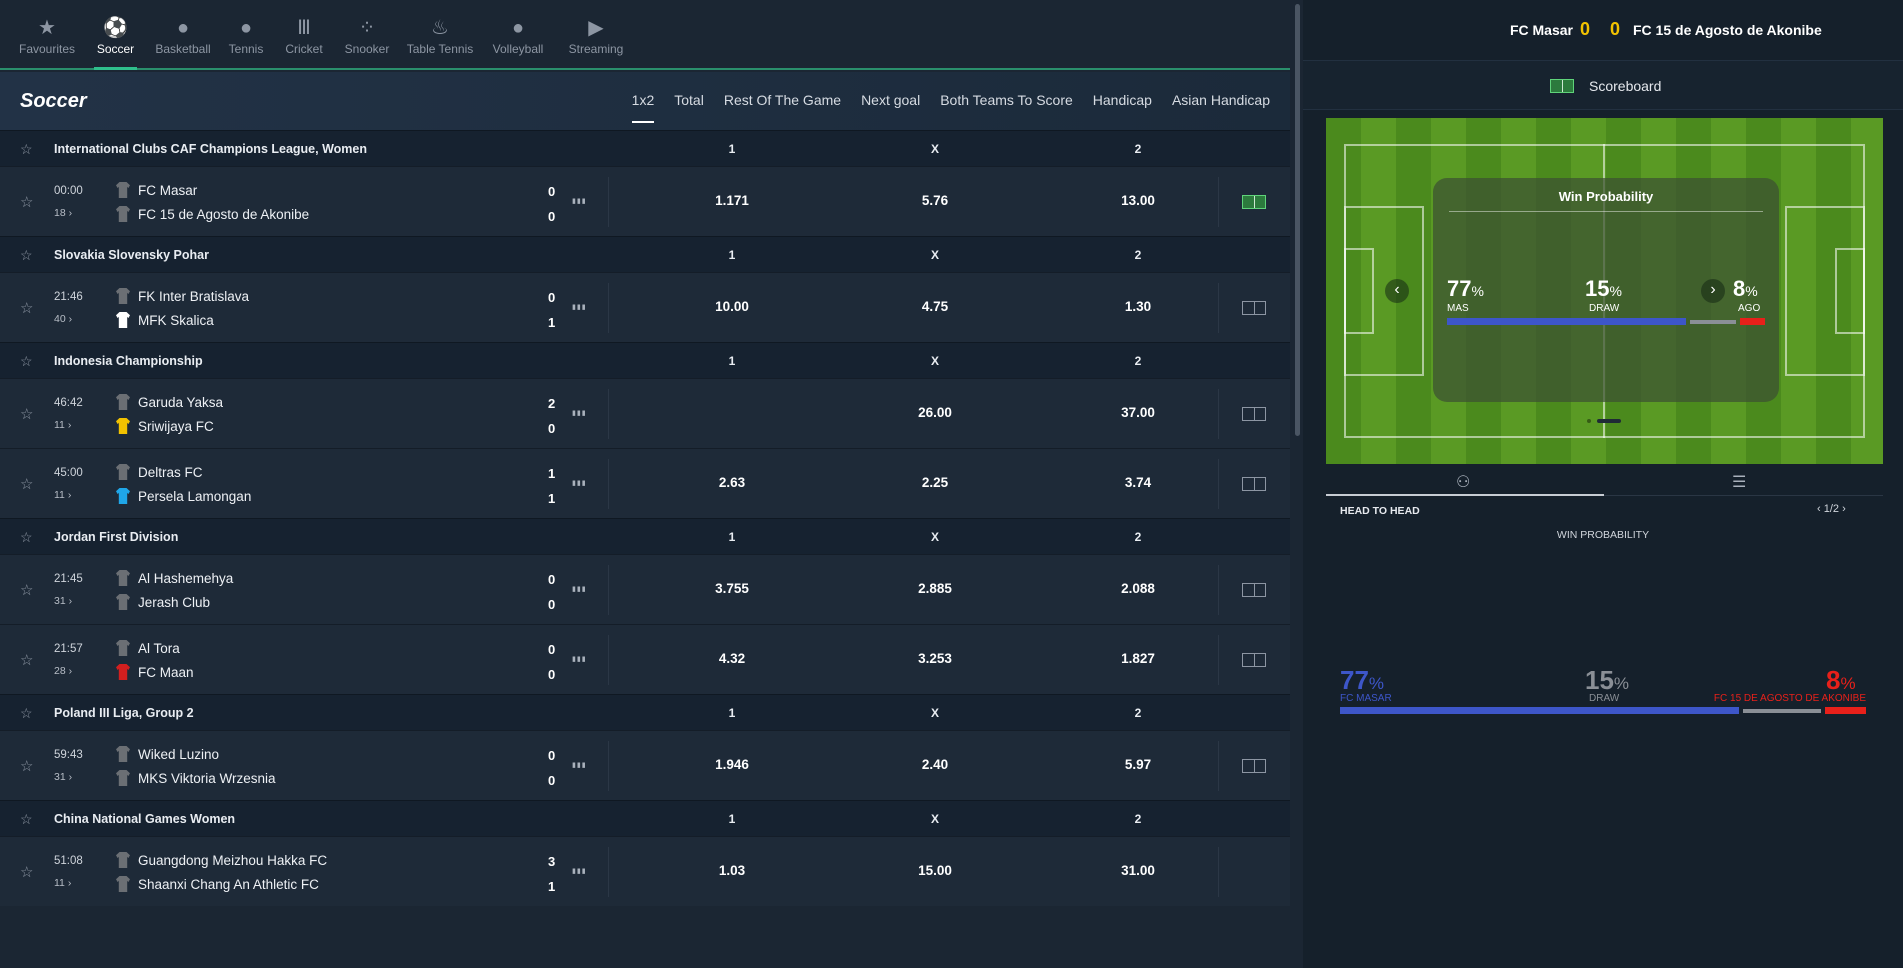 This screenshot has height=968, width=1903. Describe the element at coordinates (732, 764) in the screenshot. I see `odds-home: 1.946` at that location.